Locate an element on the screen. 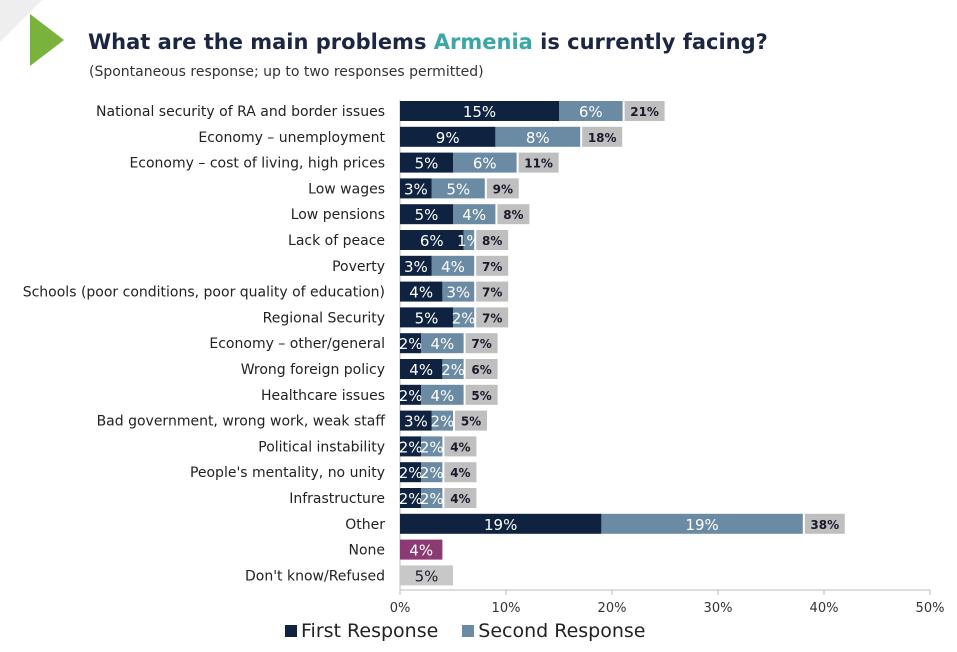  total-label: 5% is located at coordinates (481, 396).